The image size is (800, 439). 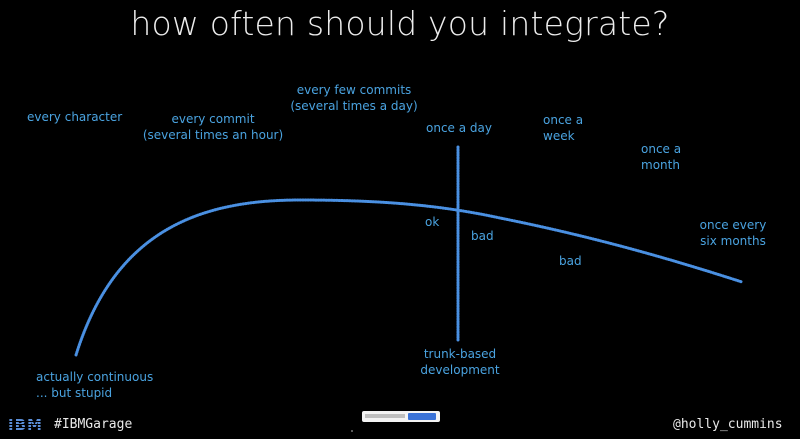 I want to click on label-every-few-commits-line2: (several times a day), so click(x=354, y=106).